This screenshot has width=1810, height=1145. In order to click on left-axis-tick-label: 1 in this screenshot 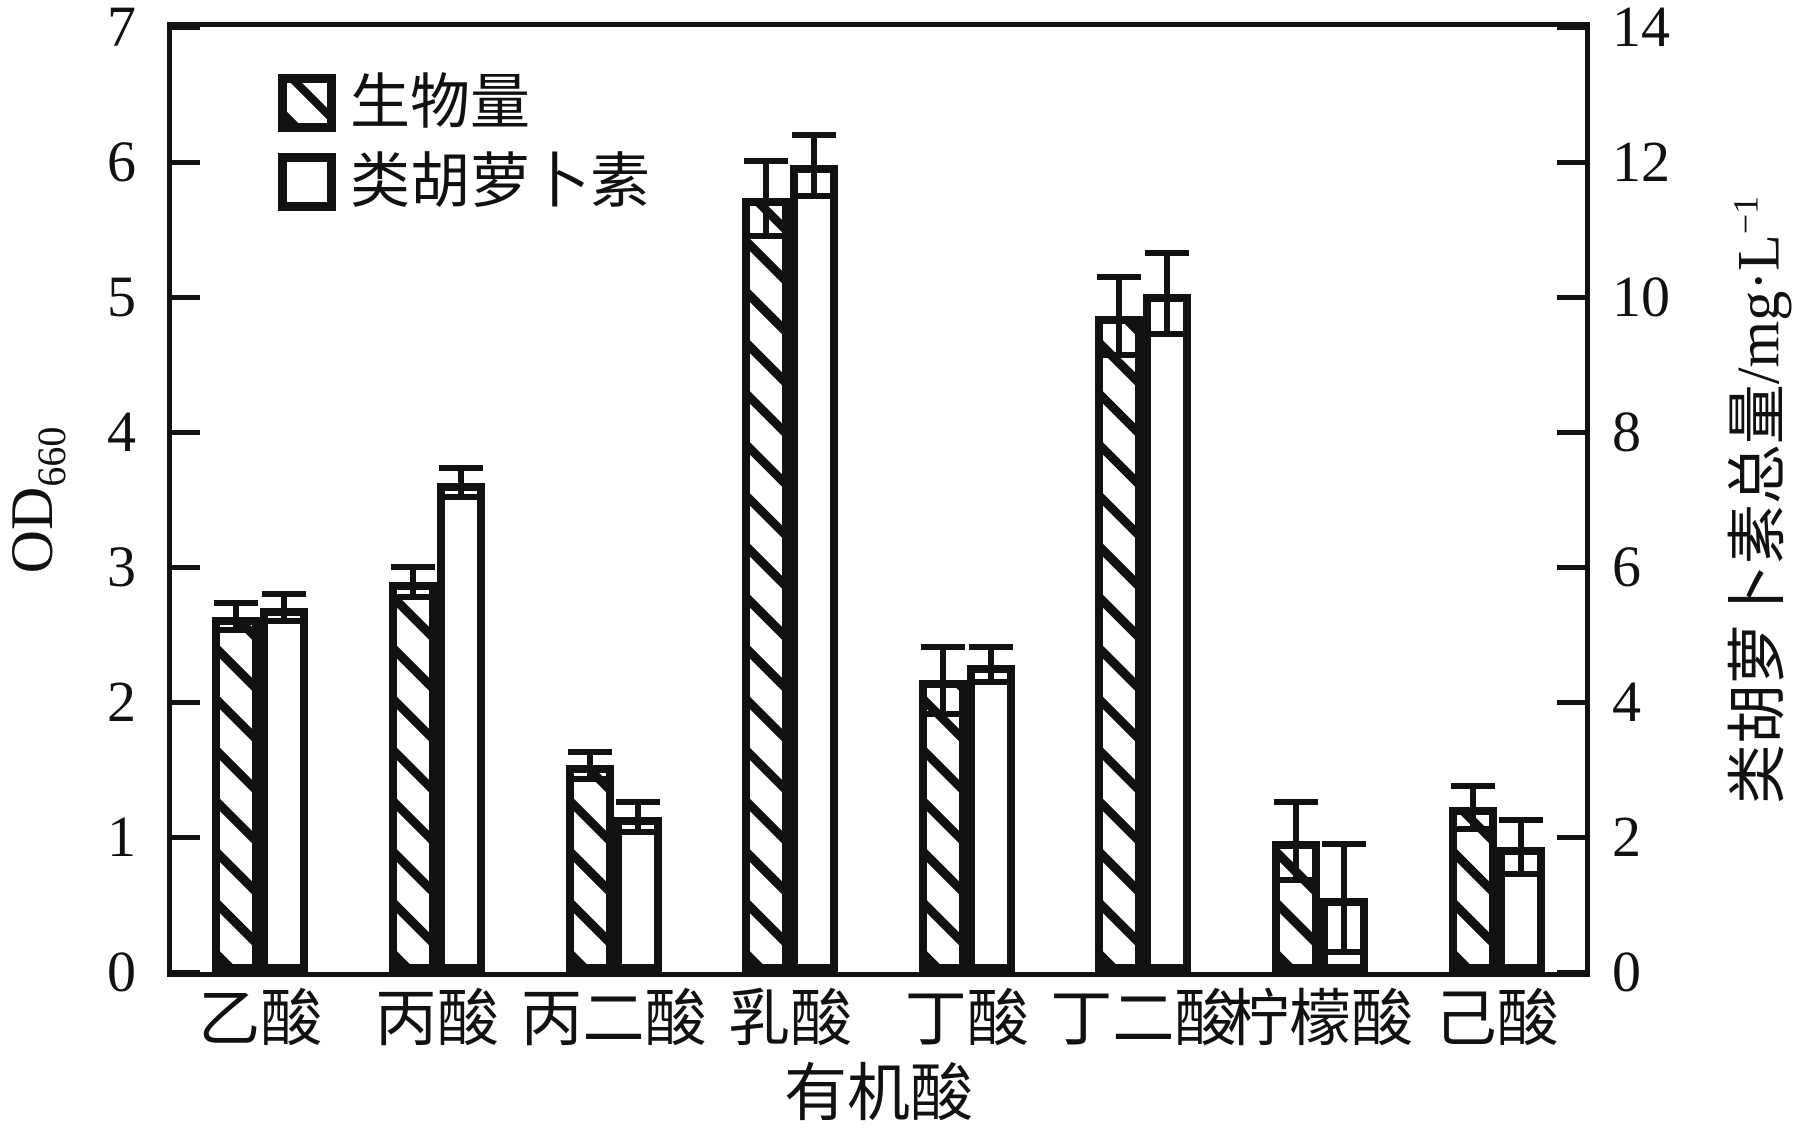, I will do `click(121, 836)`.